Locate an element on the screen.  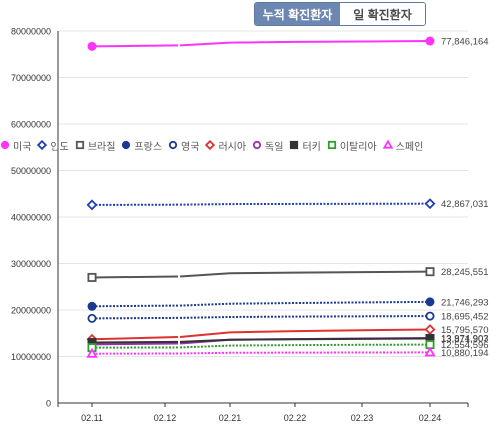
tab-daily-cases: 일 확진환자 is located at coordinates (382, 14).